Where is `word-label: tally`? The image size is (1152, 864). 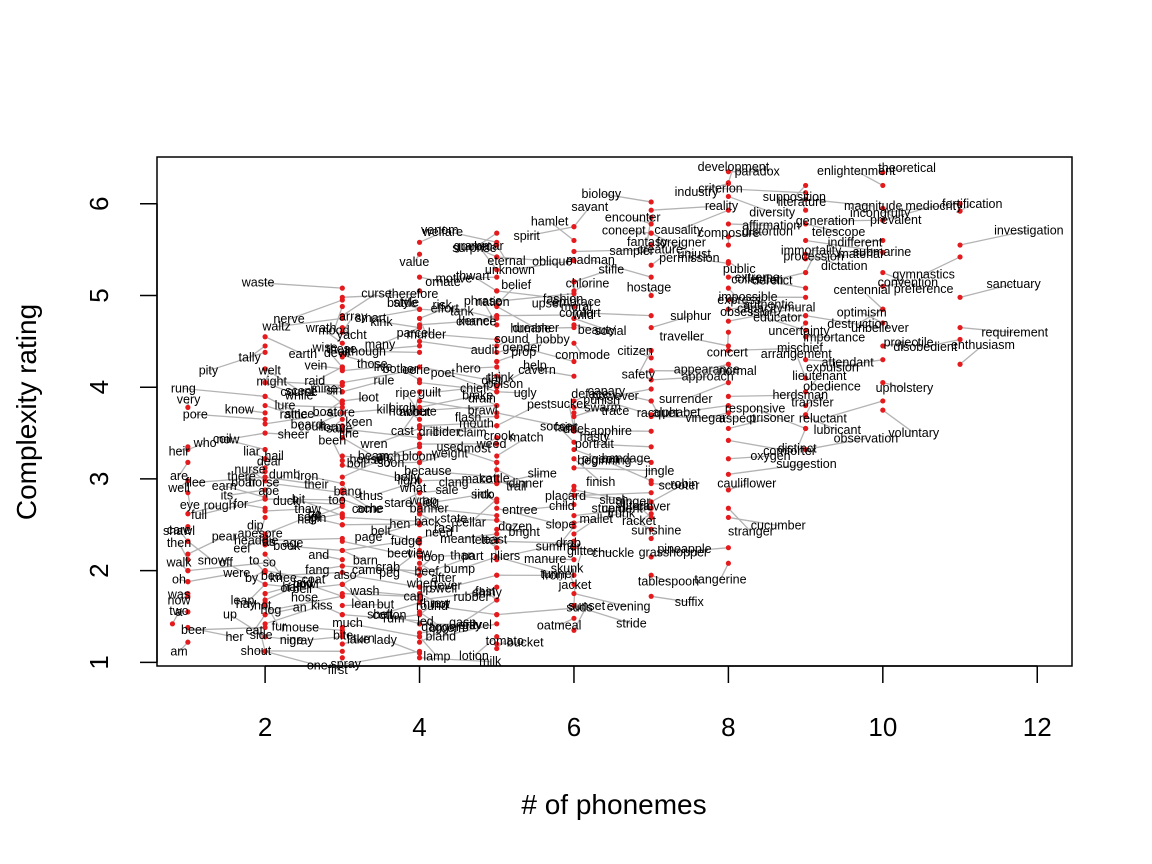
word-label: tally is located at coordinates (250, 357).